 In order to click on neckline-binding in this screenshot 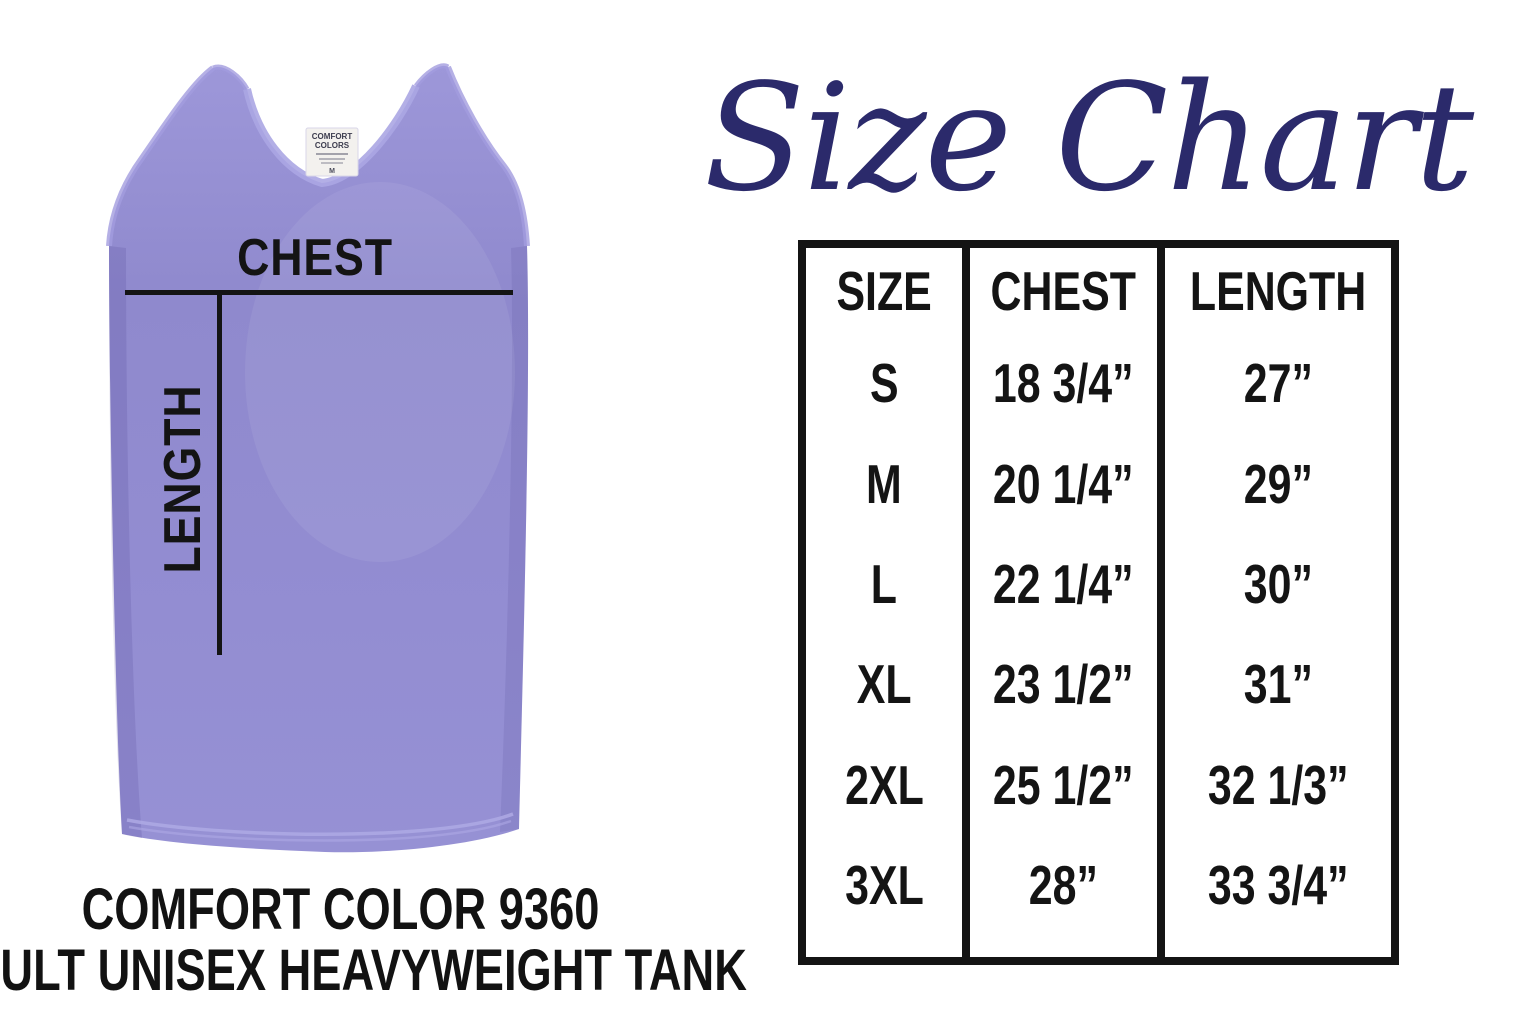, I will do `click(331, 136)`.